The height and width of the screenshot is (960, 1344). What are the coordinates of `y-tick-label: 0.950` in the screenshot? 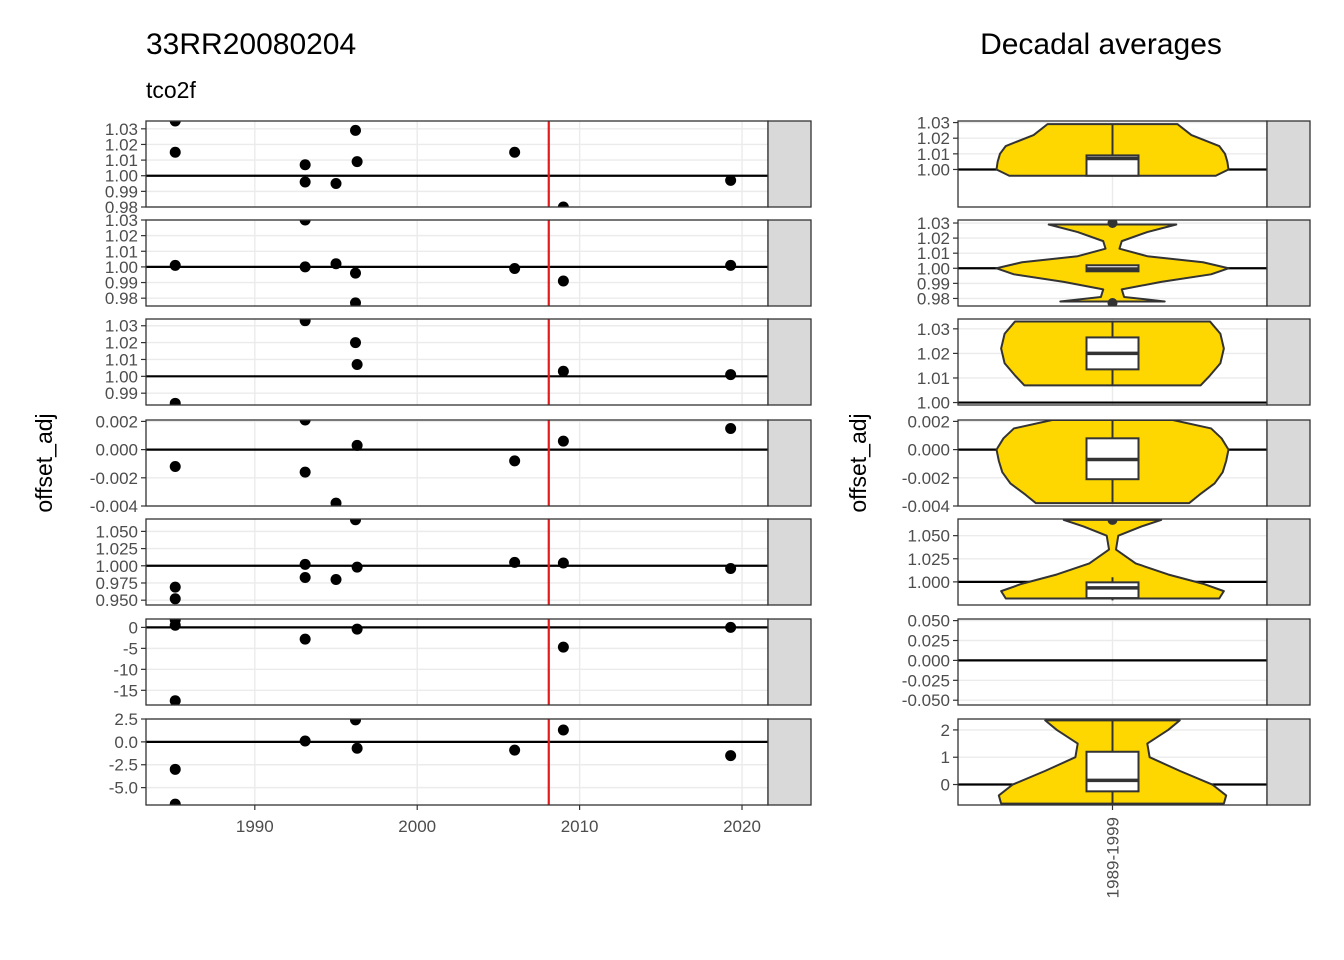 It's located at (116, 600).